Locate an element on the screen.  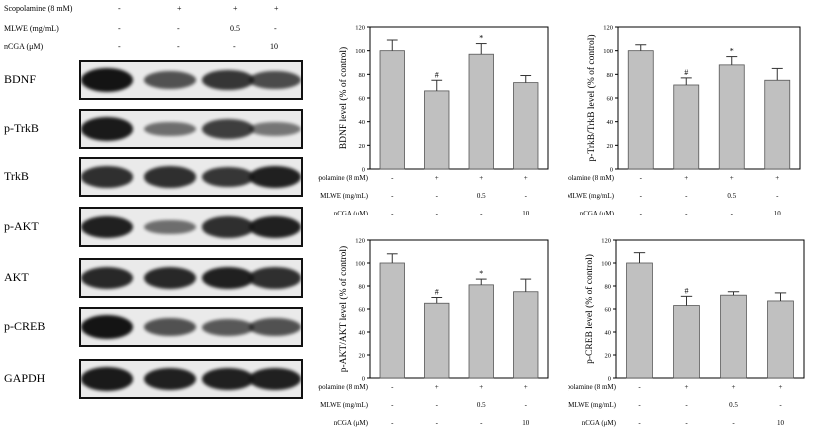
blot-label-bdnf: BDNF is located at coordinates (20, 79).